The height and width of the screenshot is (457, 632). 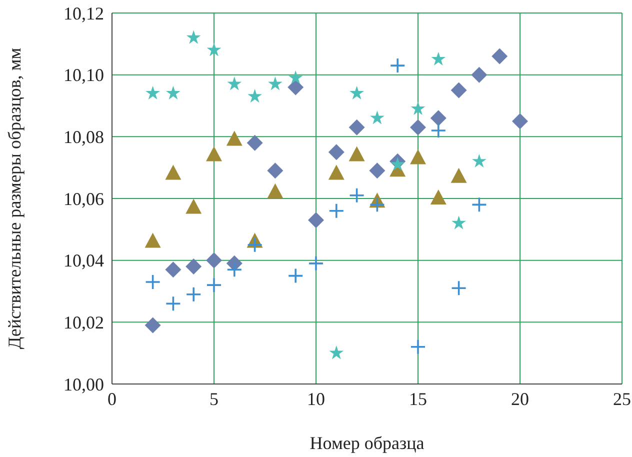 I want to click on y-tick-label: 10,08, so click(x=84, y=137).